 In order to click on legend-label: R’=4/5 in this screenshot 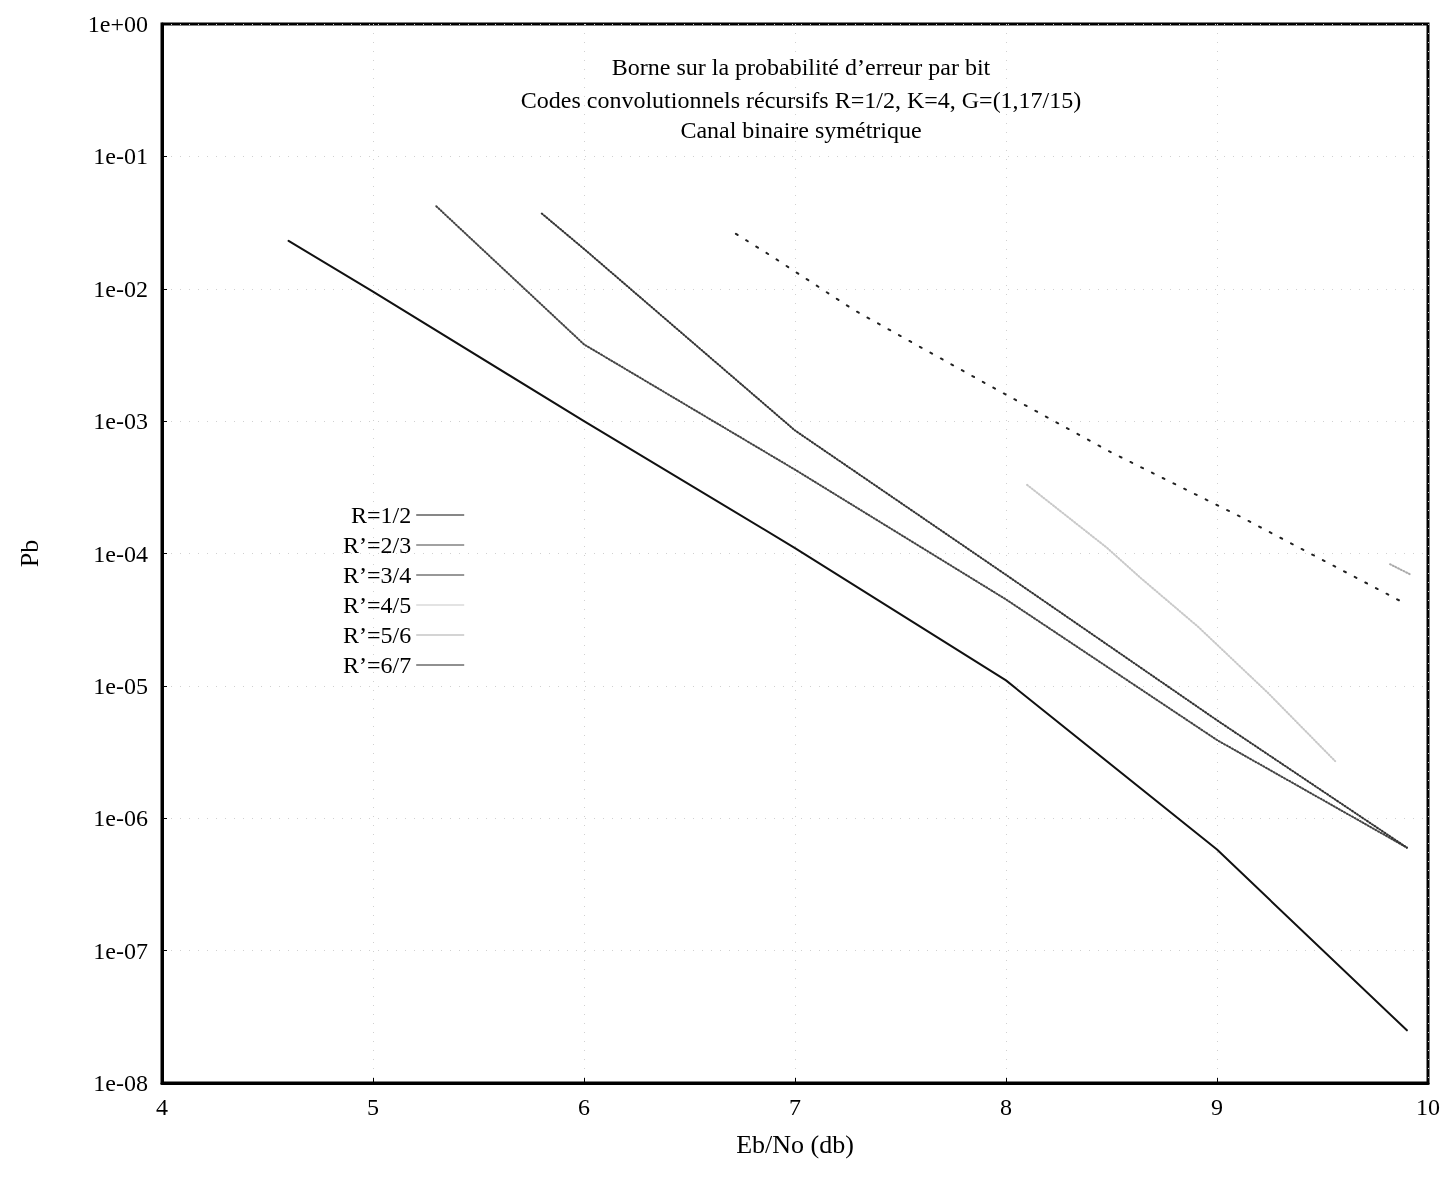, I will do `click(377, 605)`.